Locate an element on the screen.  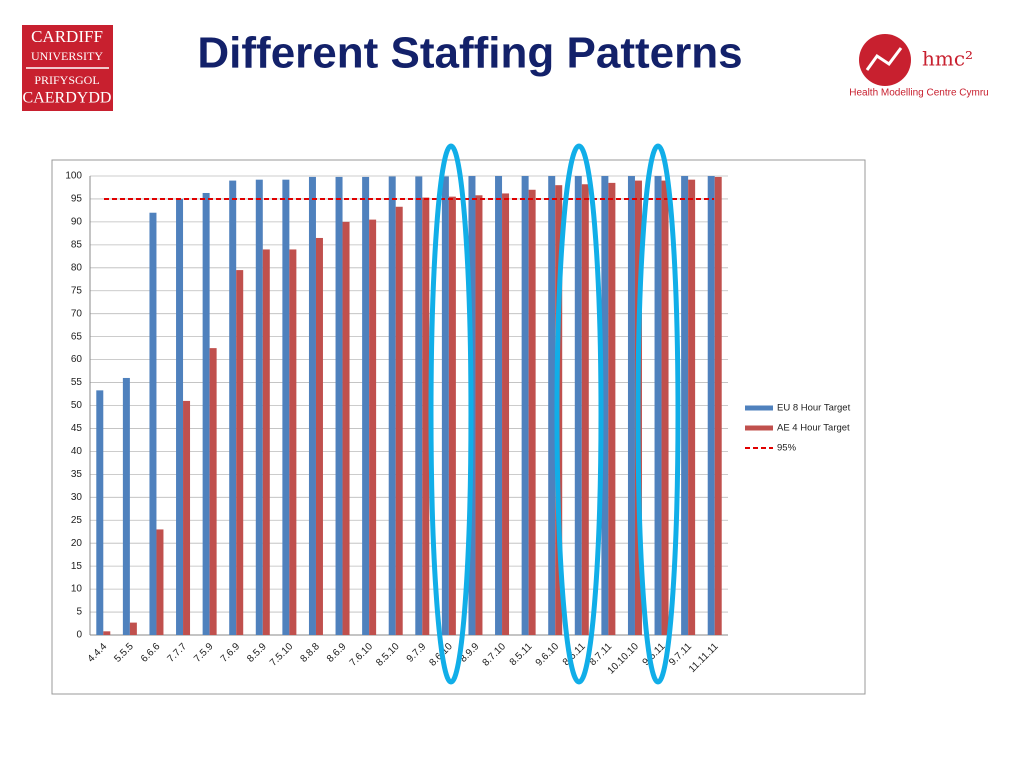
y-tick-label: 0 is located at coordinates (79, 635).